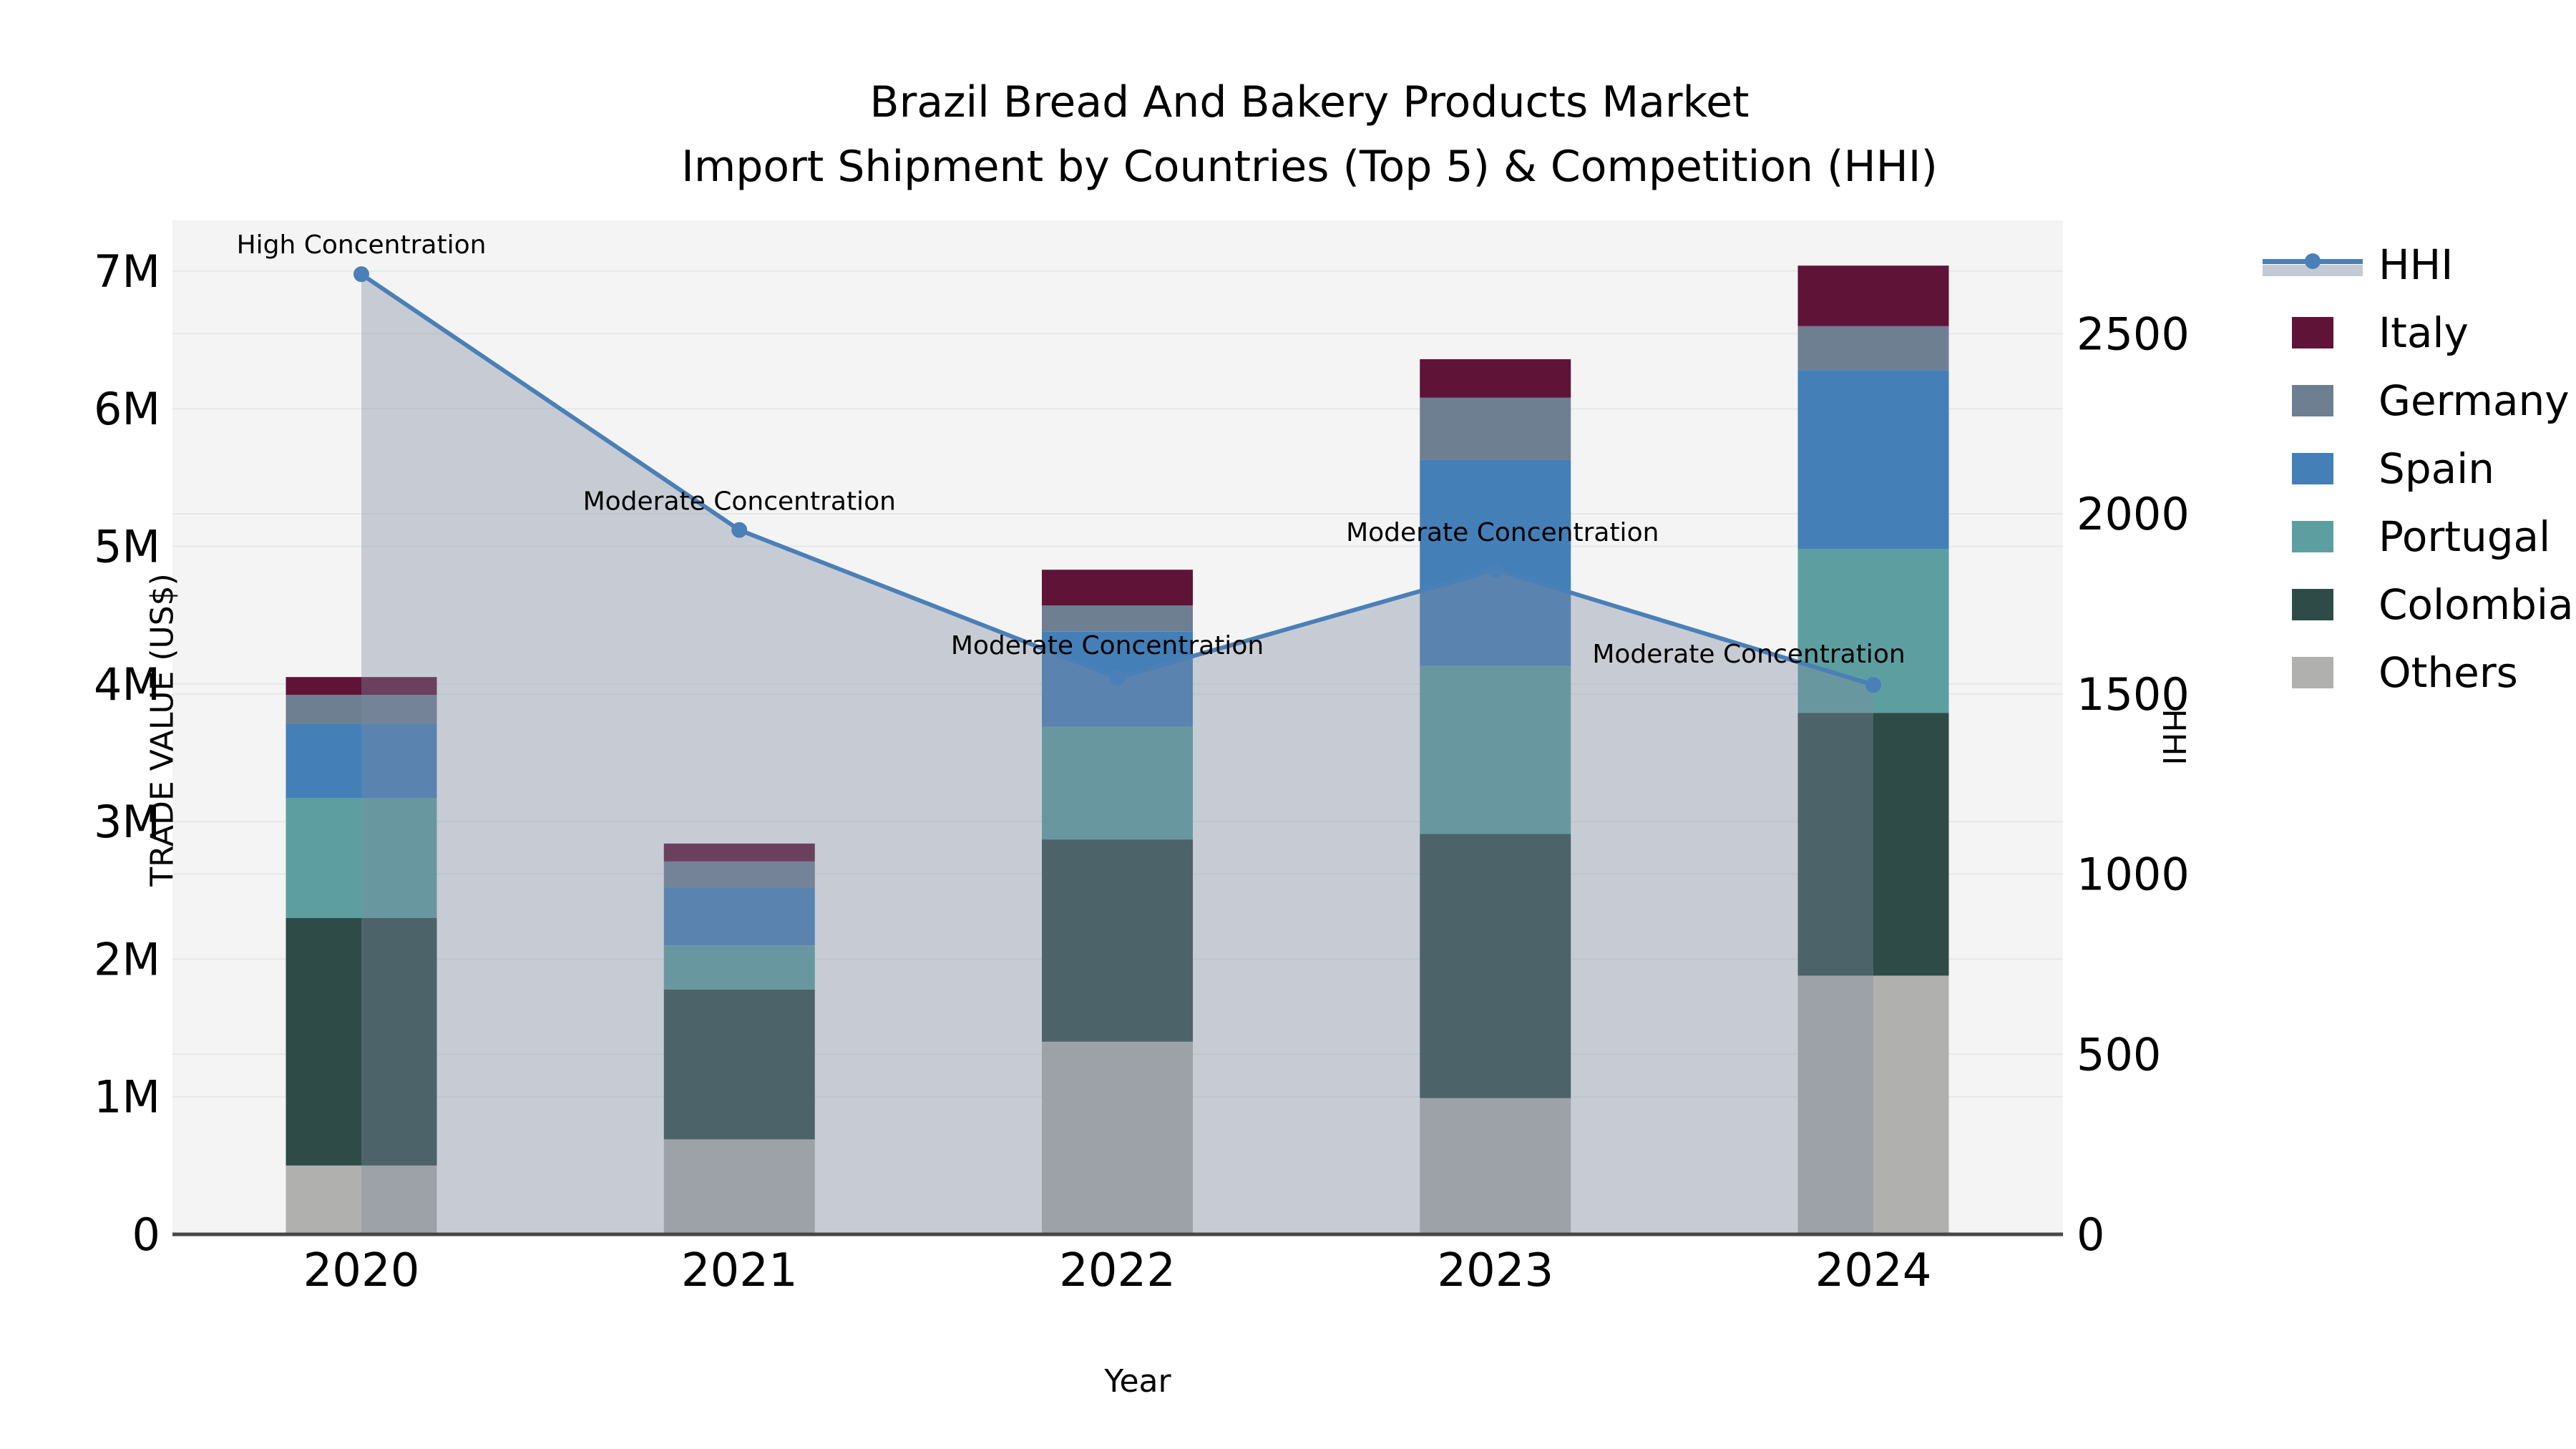 The image size is (2576, 1449). Describe the element at coordinates (361, 1199) in the screenshot. I see `bar-segment-2020-others` at that location.